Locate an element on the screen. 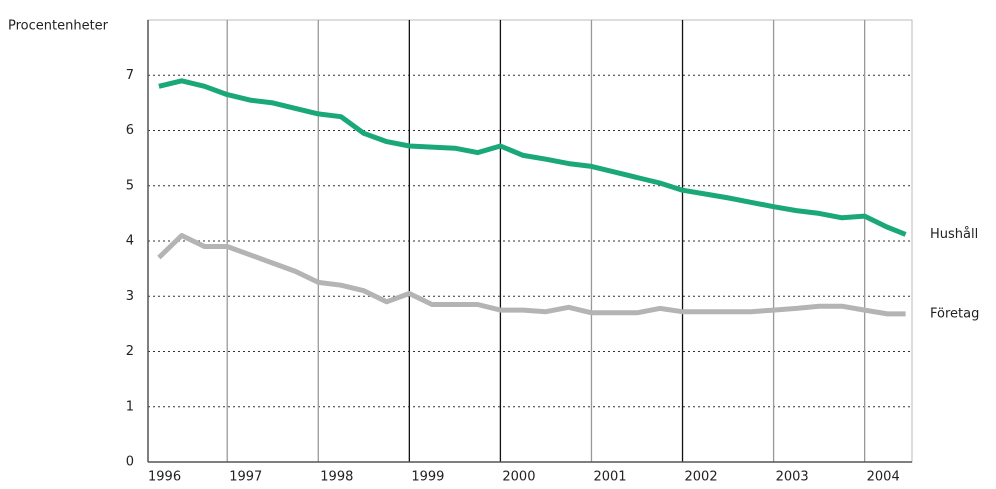 The image size is (996, 489). x-tick-label: 1999 is located at coordinates (427, 477).